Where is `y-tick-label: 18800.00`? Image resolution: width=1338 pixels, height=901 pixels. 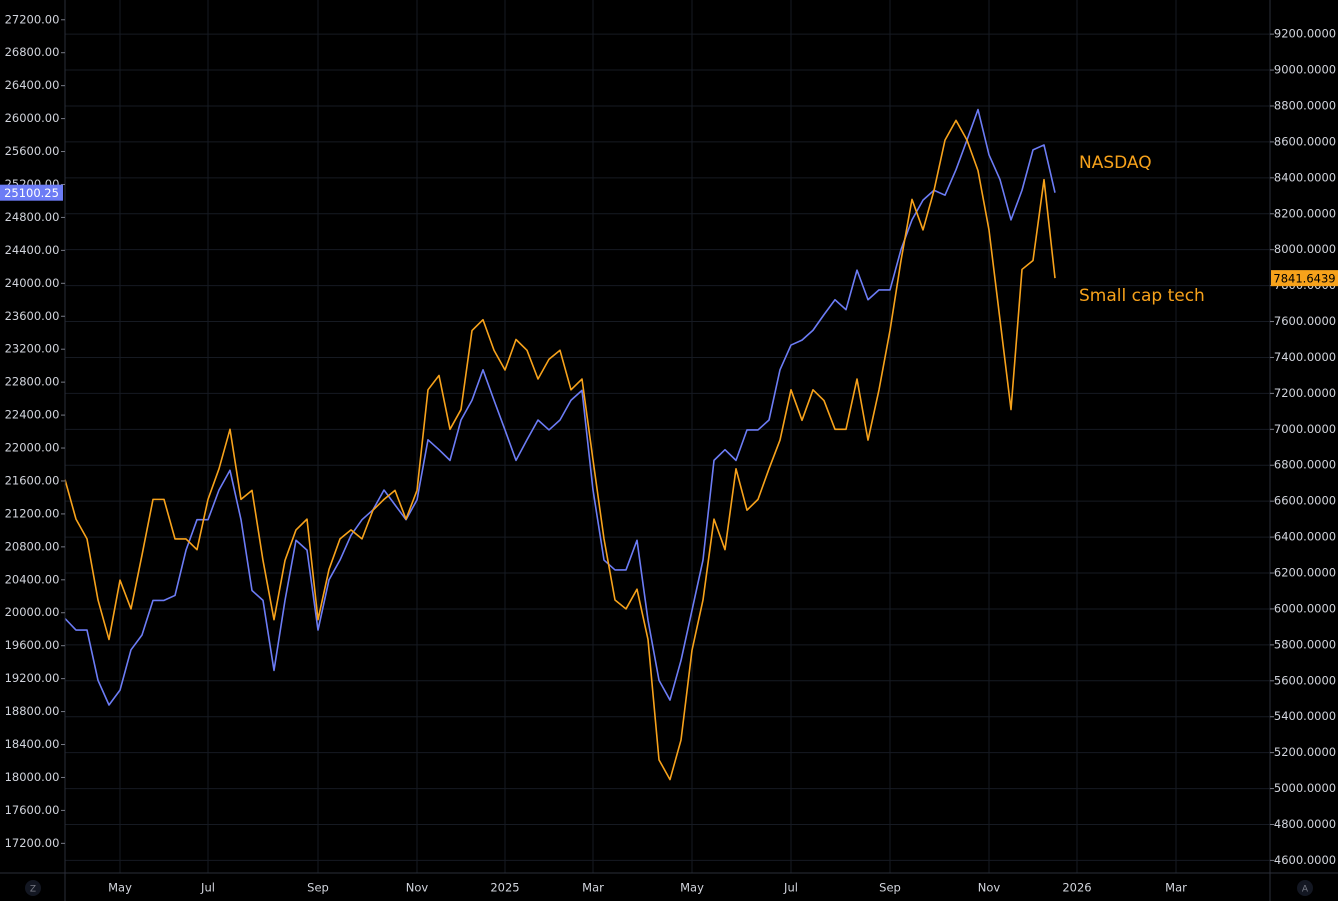
y-tick-label: 18800.00 is located at coordinates (32, 711).